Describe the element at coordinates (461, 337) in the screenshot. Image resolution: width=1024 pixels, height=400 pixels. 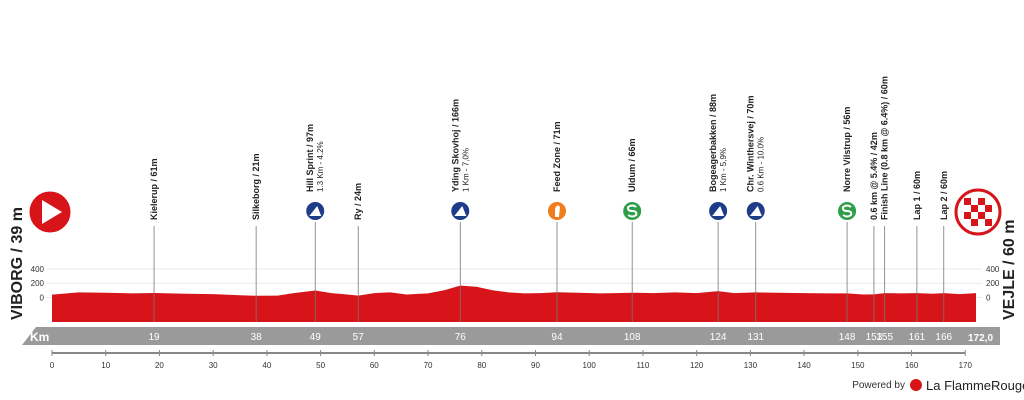
I see `waypoint-km: 76` at that location.